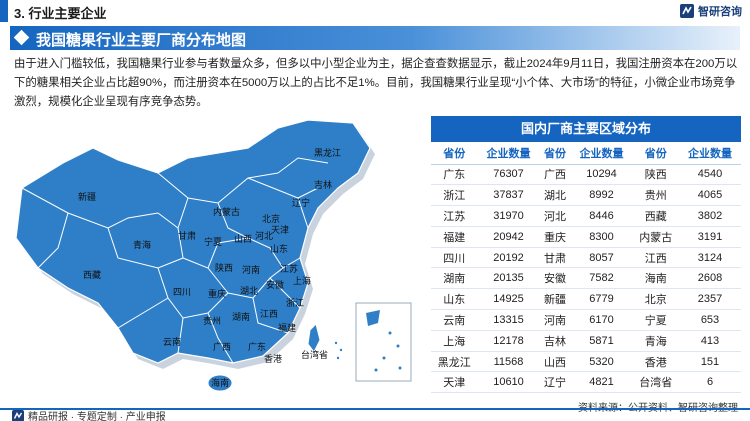 This screenshot has height=421, width=750. I want to click on cell-province-1: 天津, so click(454, 382).